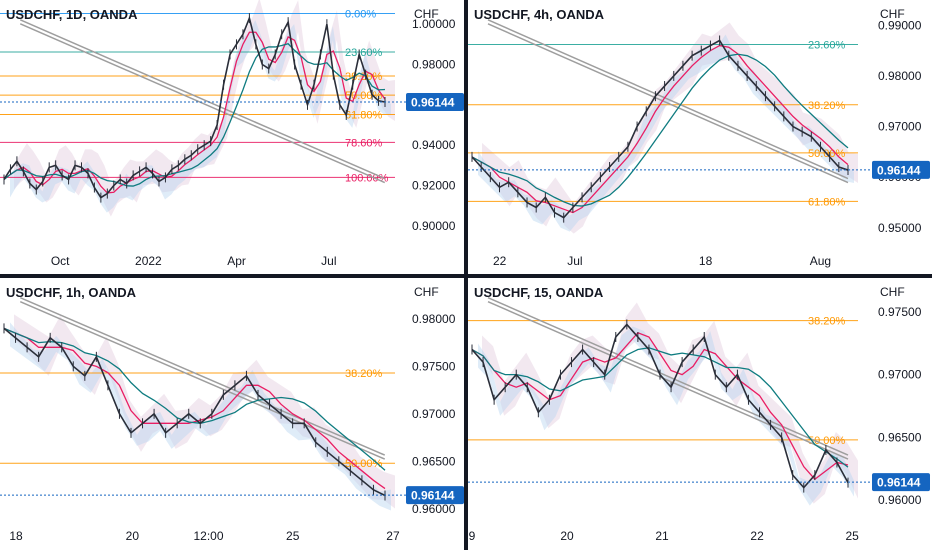 The width and height of the screenshot is (932, 550). What do you see at coordinates (472, 536) in the screenshot?
I see `x-tick-label: 9` at bounding box center [472, 536].